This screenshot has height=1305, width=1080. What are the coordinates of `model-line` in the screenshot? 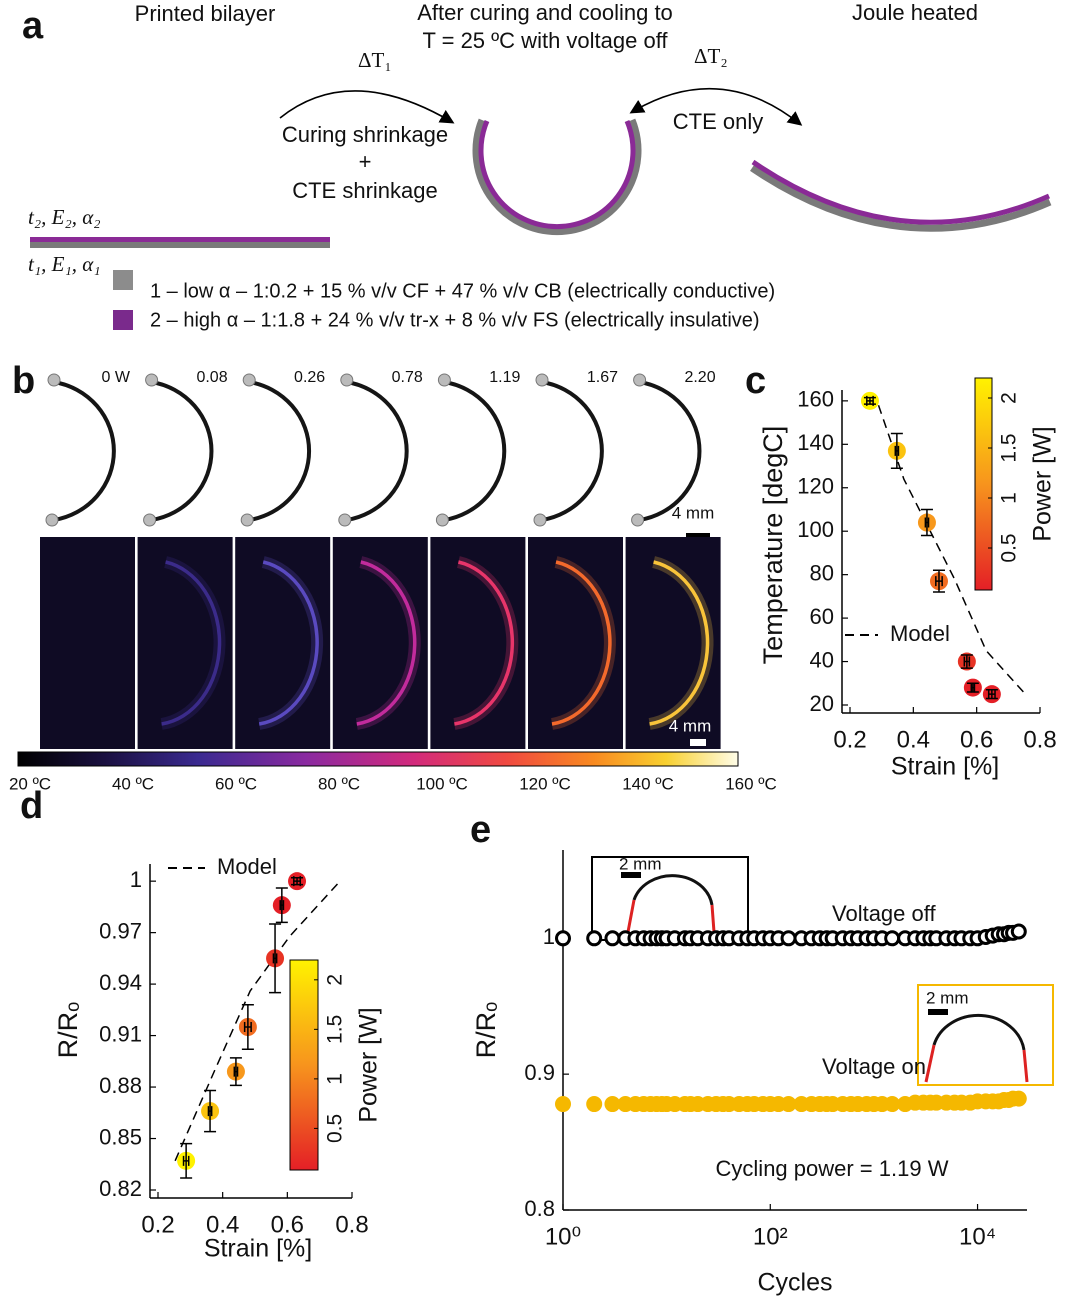 It's located at (952, 550).